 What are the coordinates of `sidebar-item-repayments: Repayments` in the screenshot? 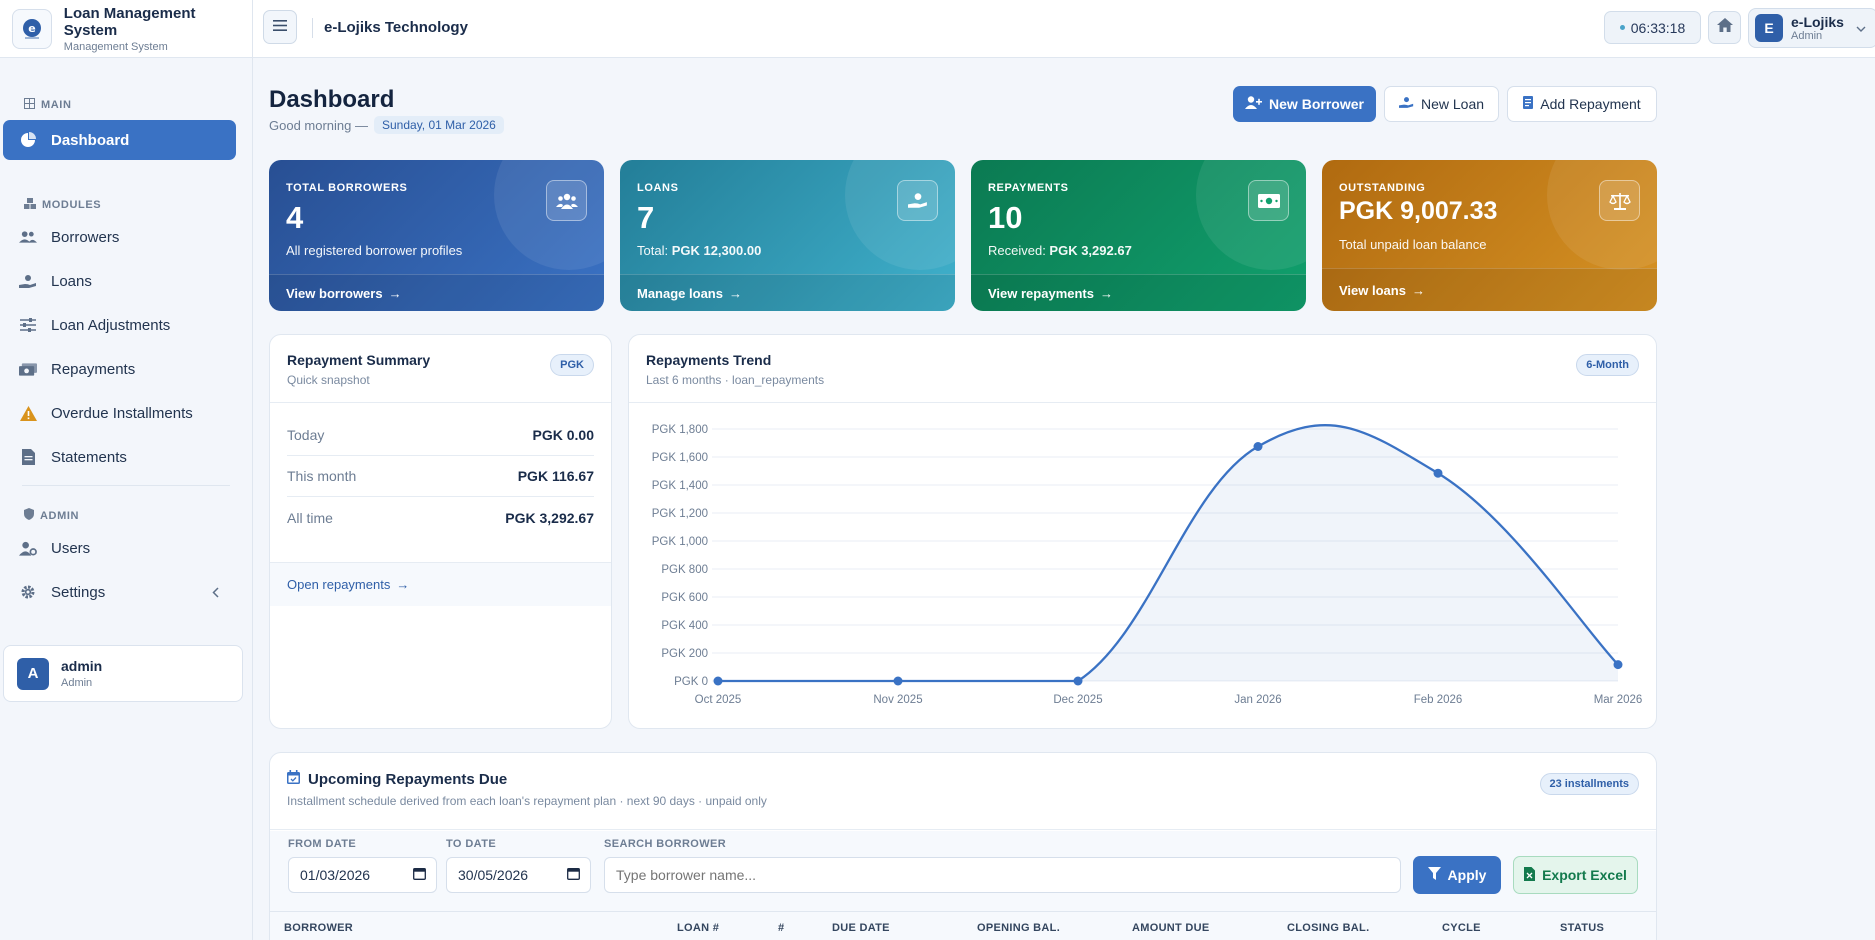 It's located at (126, 369).